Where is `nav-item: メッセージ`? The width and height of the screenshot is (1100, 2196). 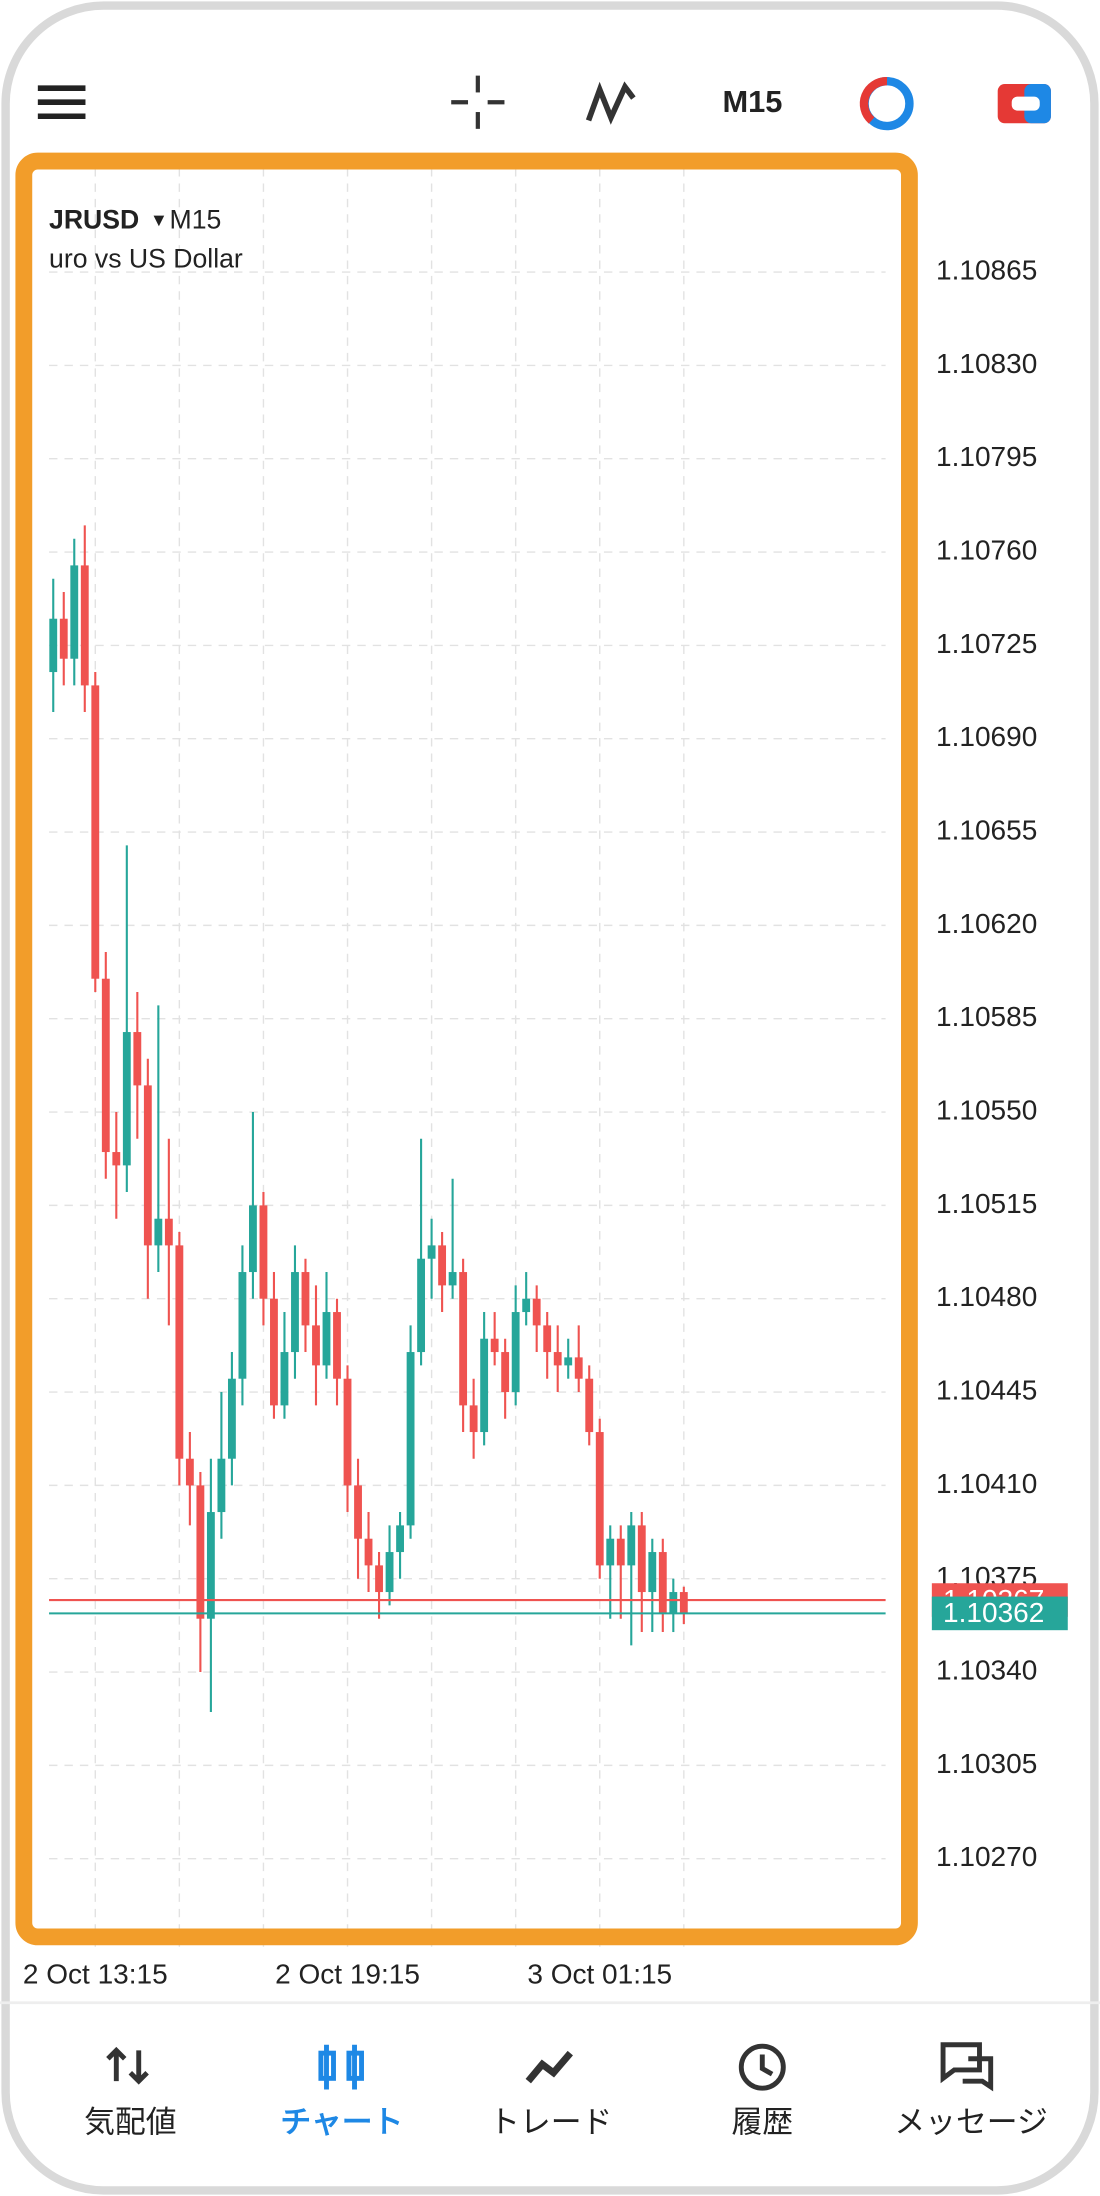
nav-item: メッセージ is located at coordinates (970, 2122).